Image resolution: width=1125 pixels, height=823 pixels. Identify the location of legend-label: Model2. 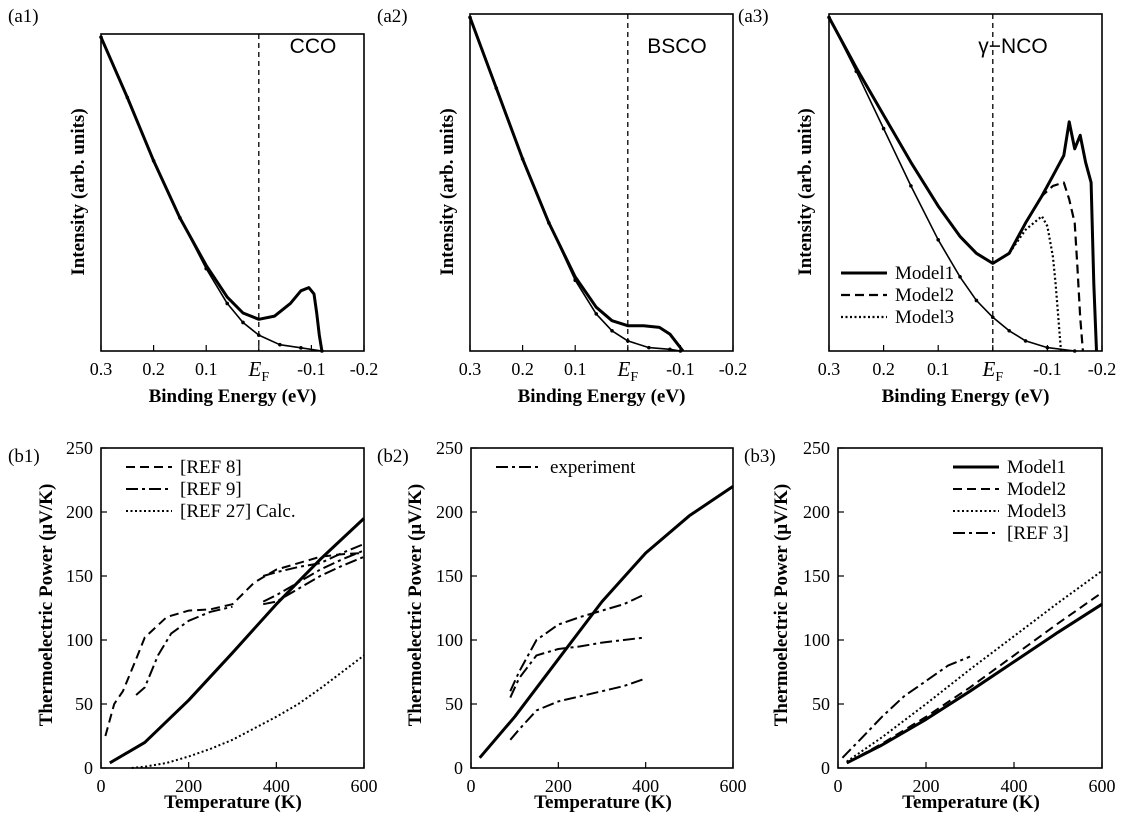
(924, 295).